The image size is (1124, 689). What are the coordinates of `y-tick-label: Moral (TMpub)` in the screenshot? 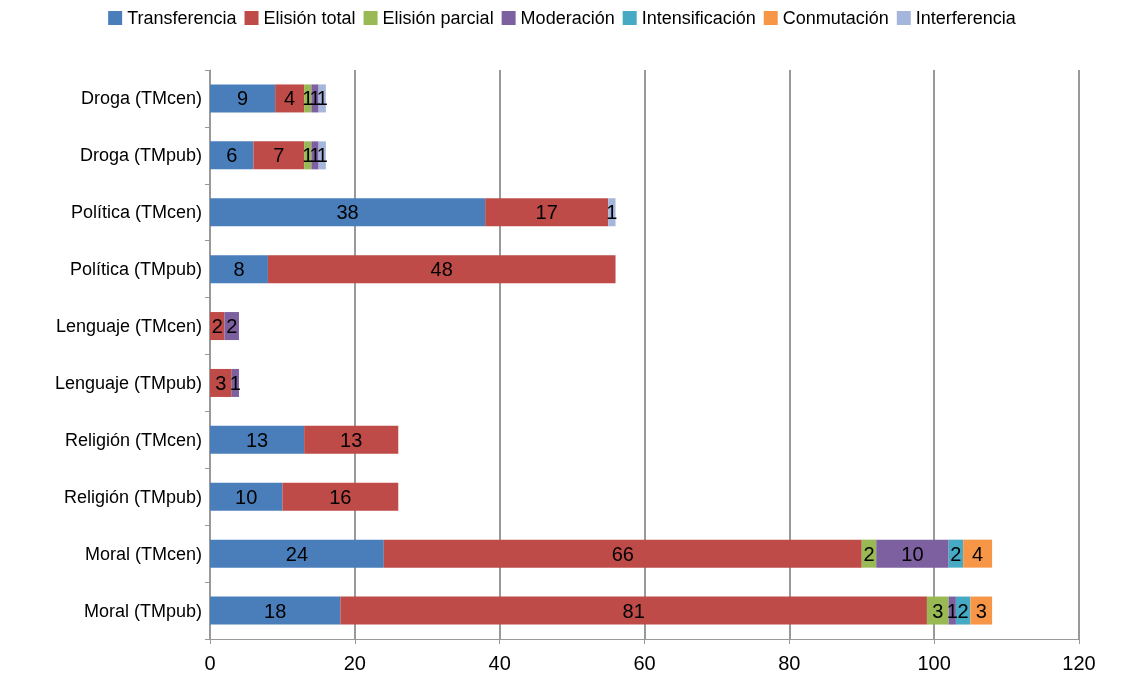 It's located at (142, 610).